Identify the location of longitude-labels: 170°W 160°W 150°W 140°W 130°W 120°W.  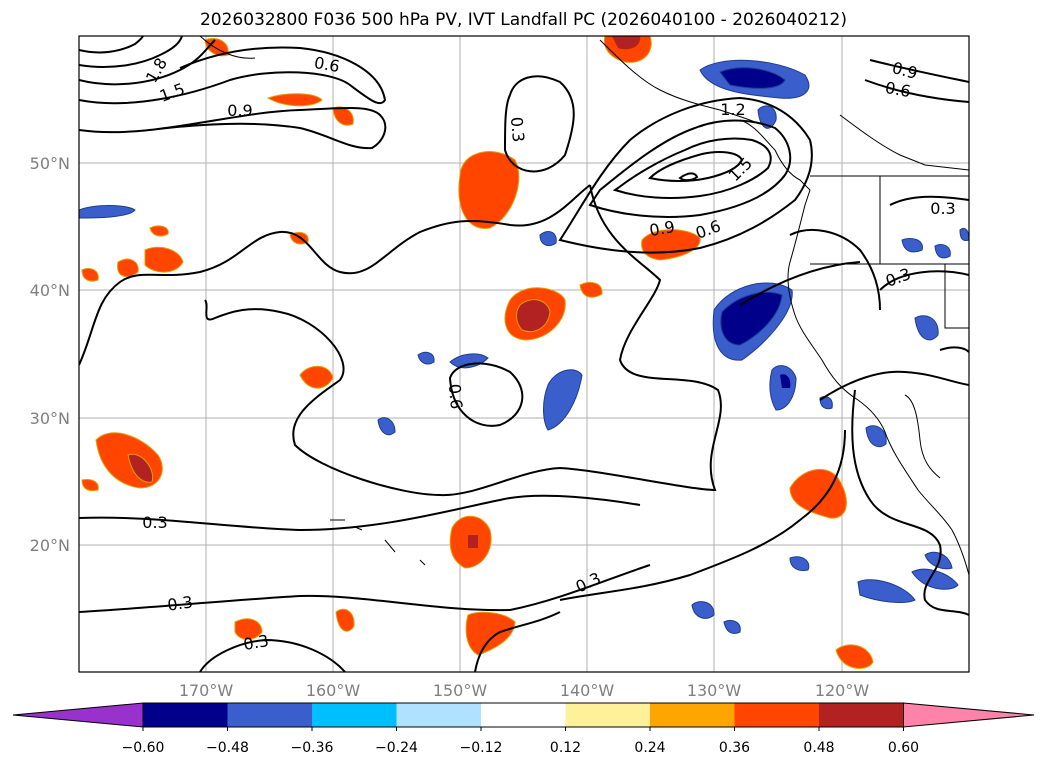
(524, 690).